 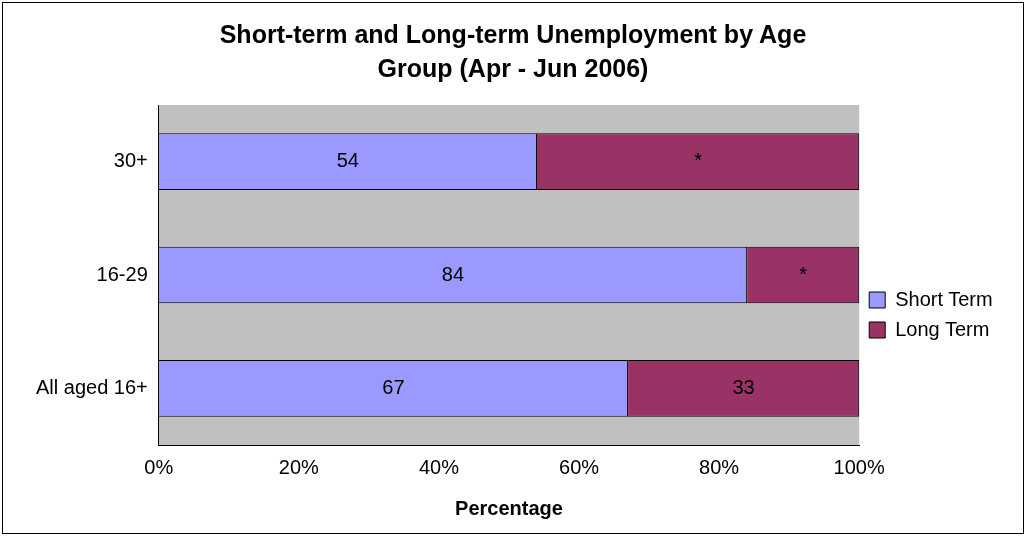 I want to click on data-label: 33, so click(x=743, y=386).